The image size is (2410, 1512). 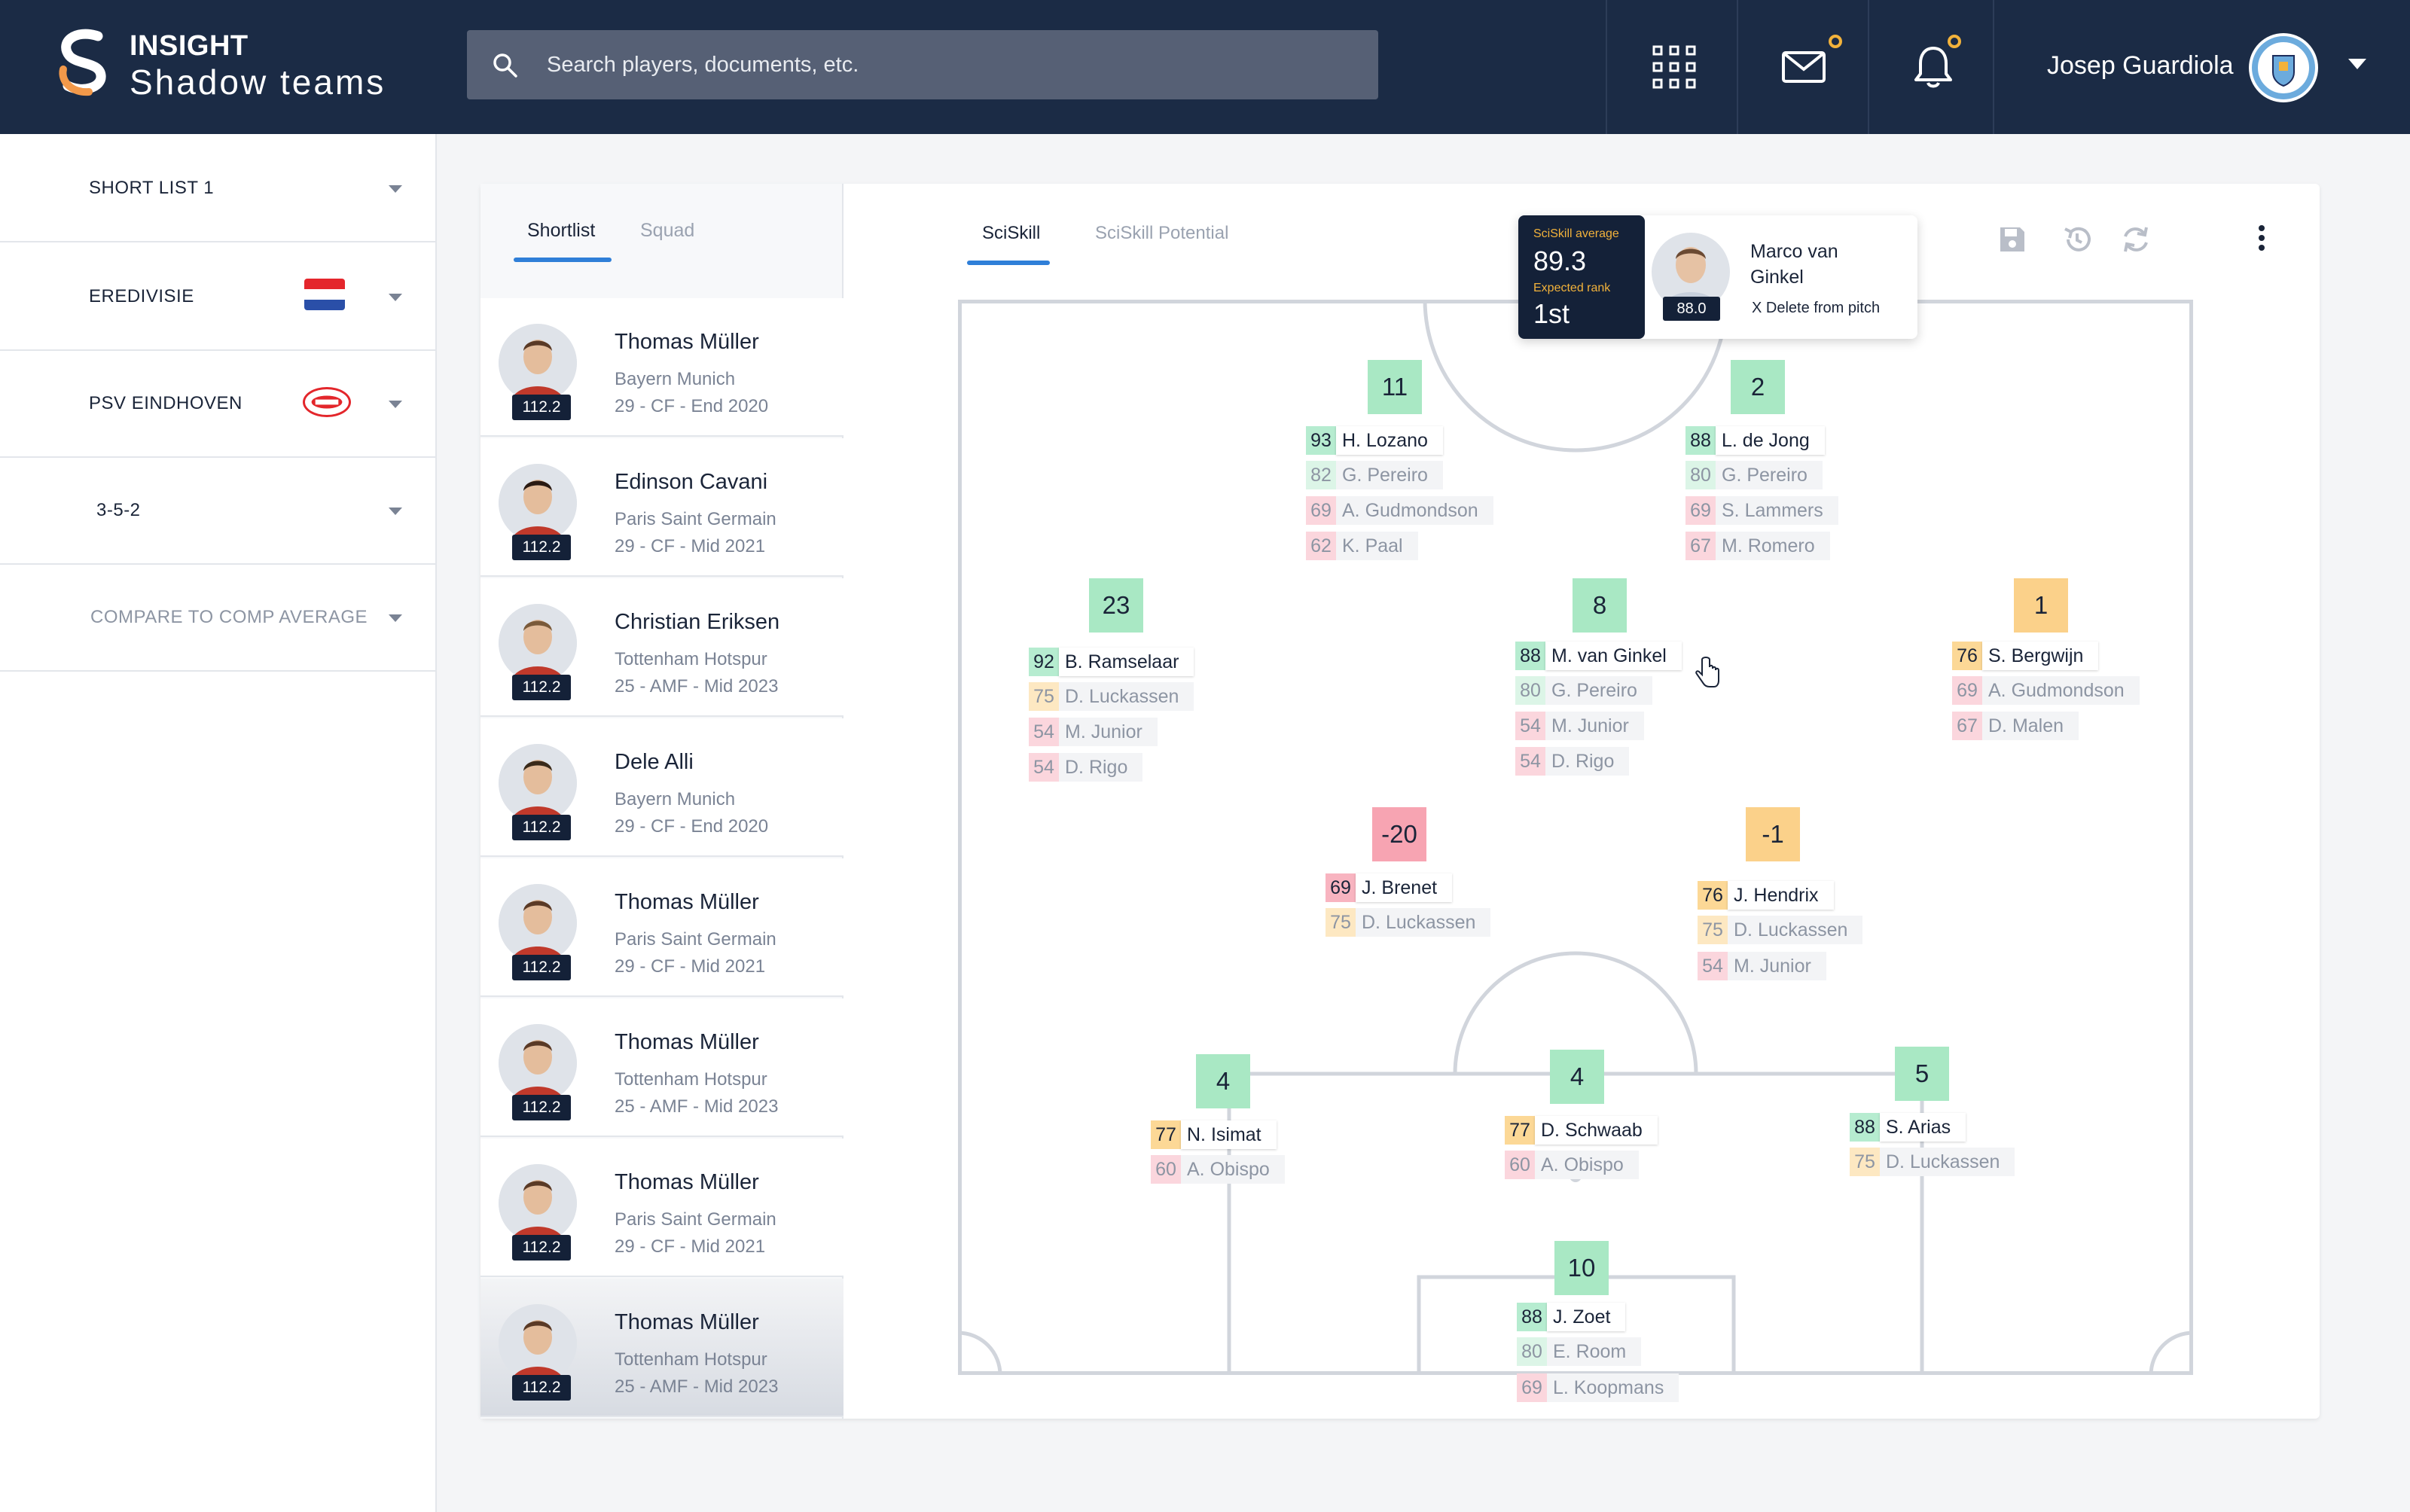 What do you see at coordinates (691, 1079) in the screenshot?
I see `player-club: Tottenham Hotspur` at bounding box center [691, 1079].